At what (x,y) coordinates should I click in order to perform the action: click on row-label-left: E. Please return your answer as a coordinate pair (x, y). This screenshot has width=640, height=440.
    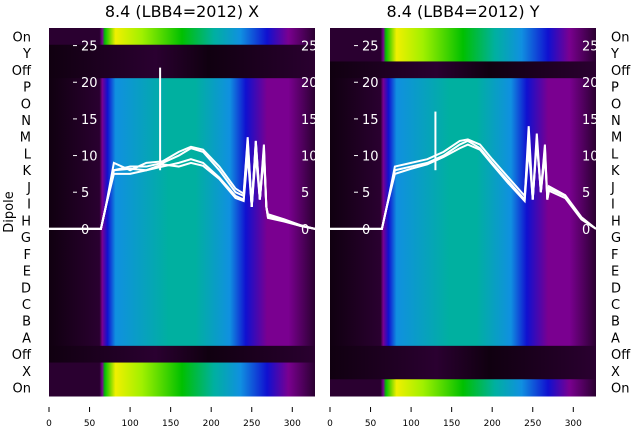
    Looking at the image, I should click on (27, 272).